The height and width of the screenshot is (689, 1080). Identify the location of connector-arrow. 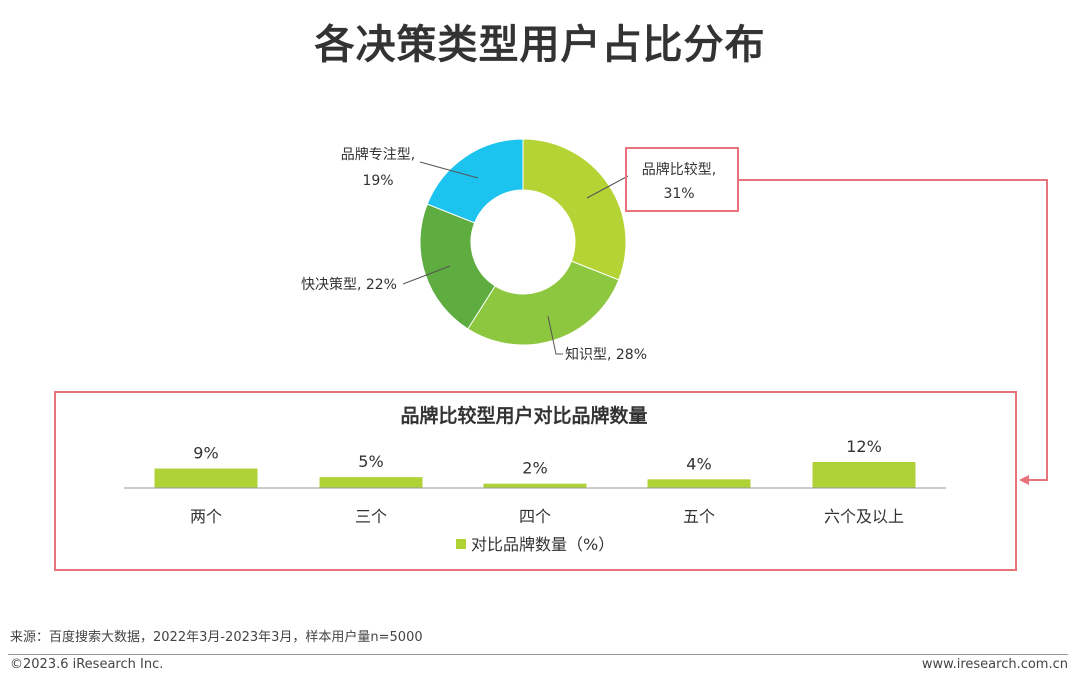
(893, 332).